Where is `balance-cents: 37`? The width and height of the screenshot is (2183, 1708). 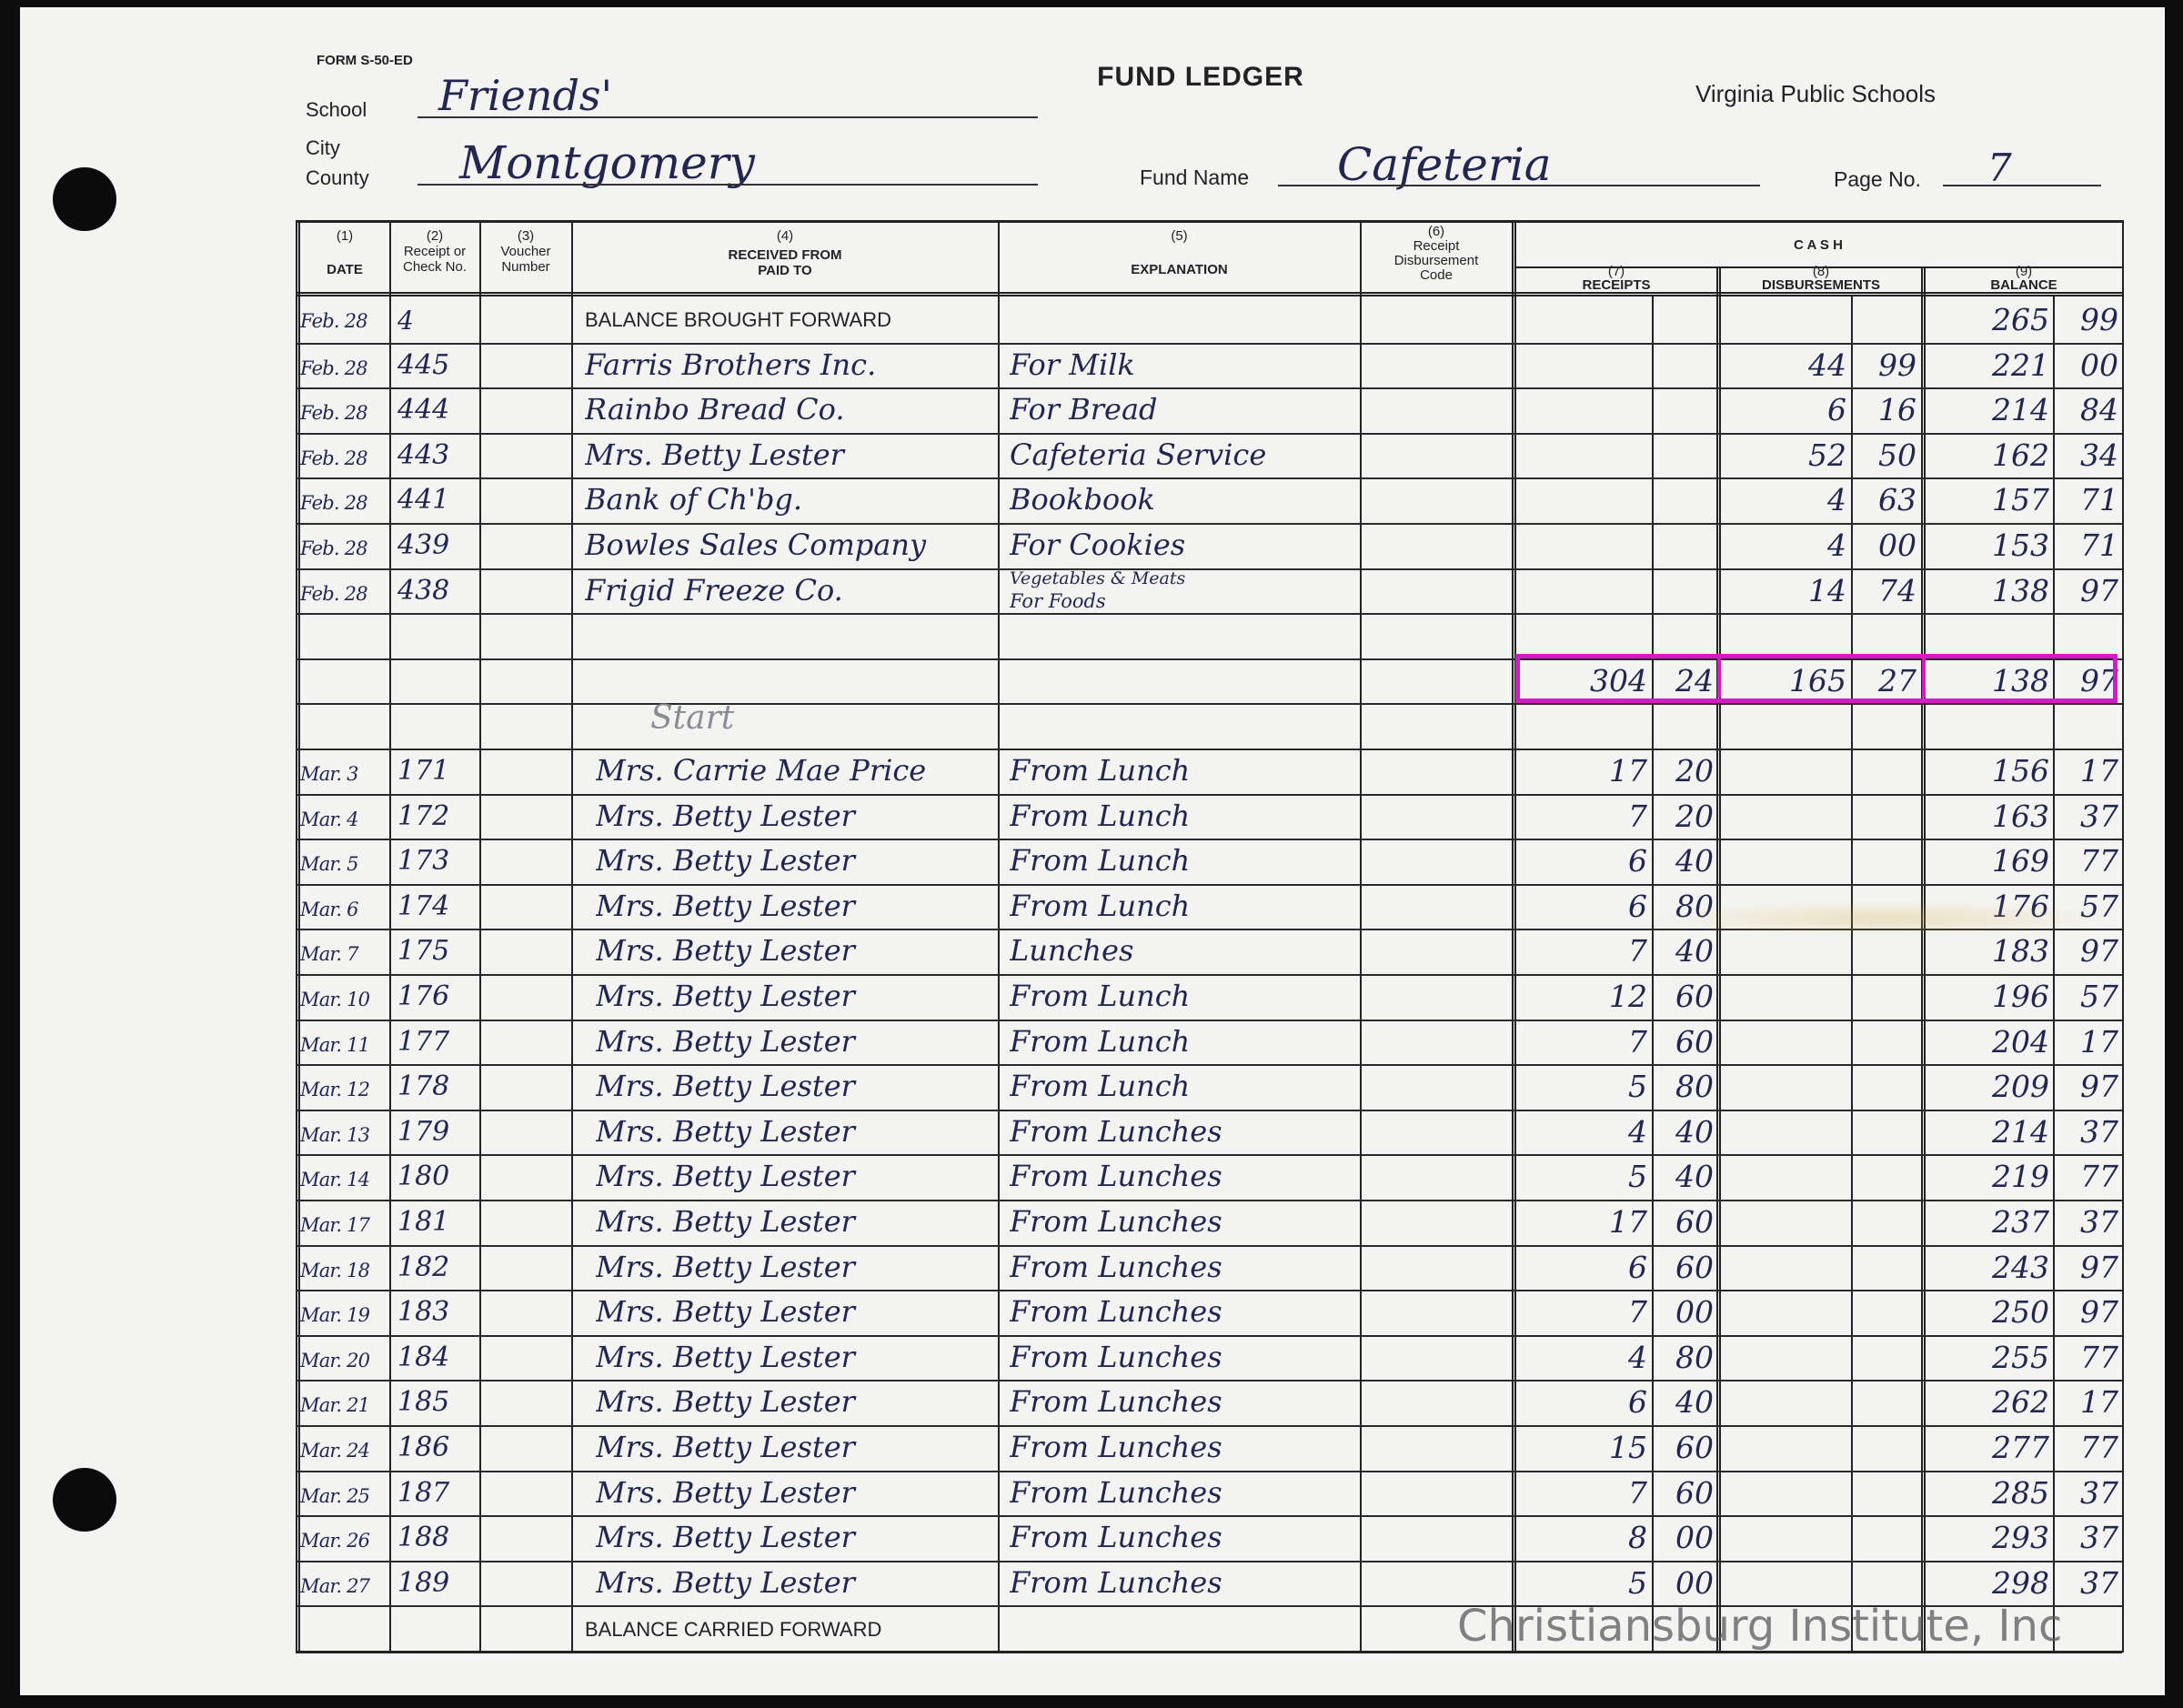 balance-cents: 37 is located at coordinates (2099, 1132).